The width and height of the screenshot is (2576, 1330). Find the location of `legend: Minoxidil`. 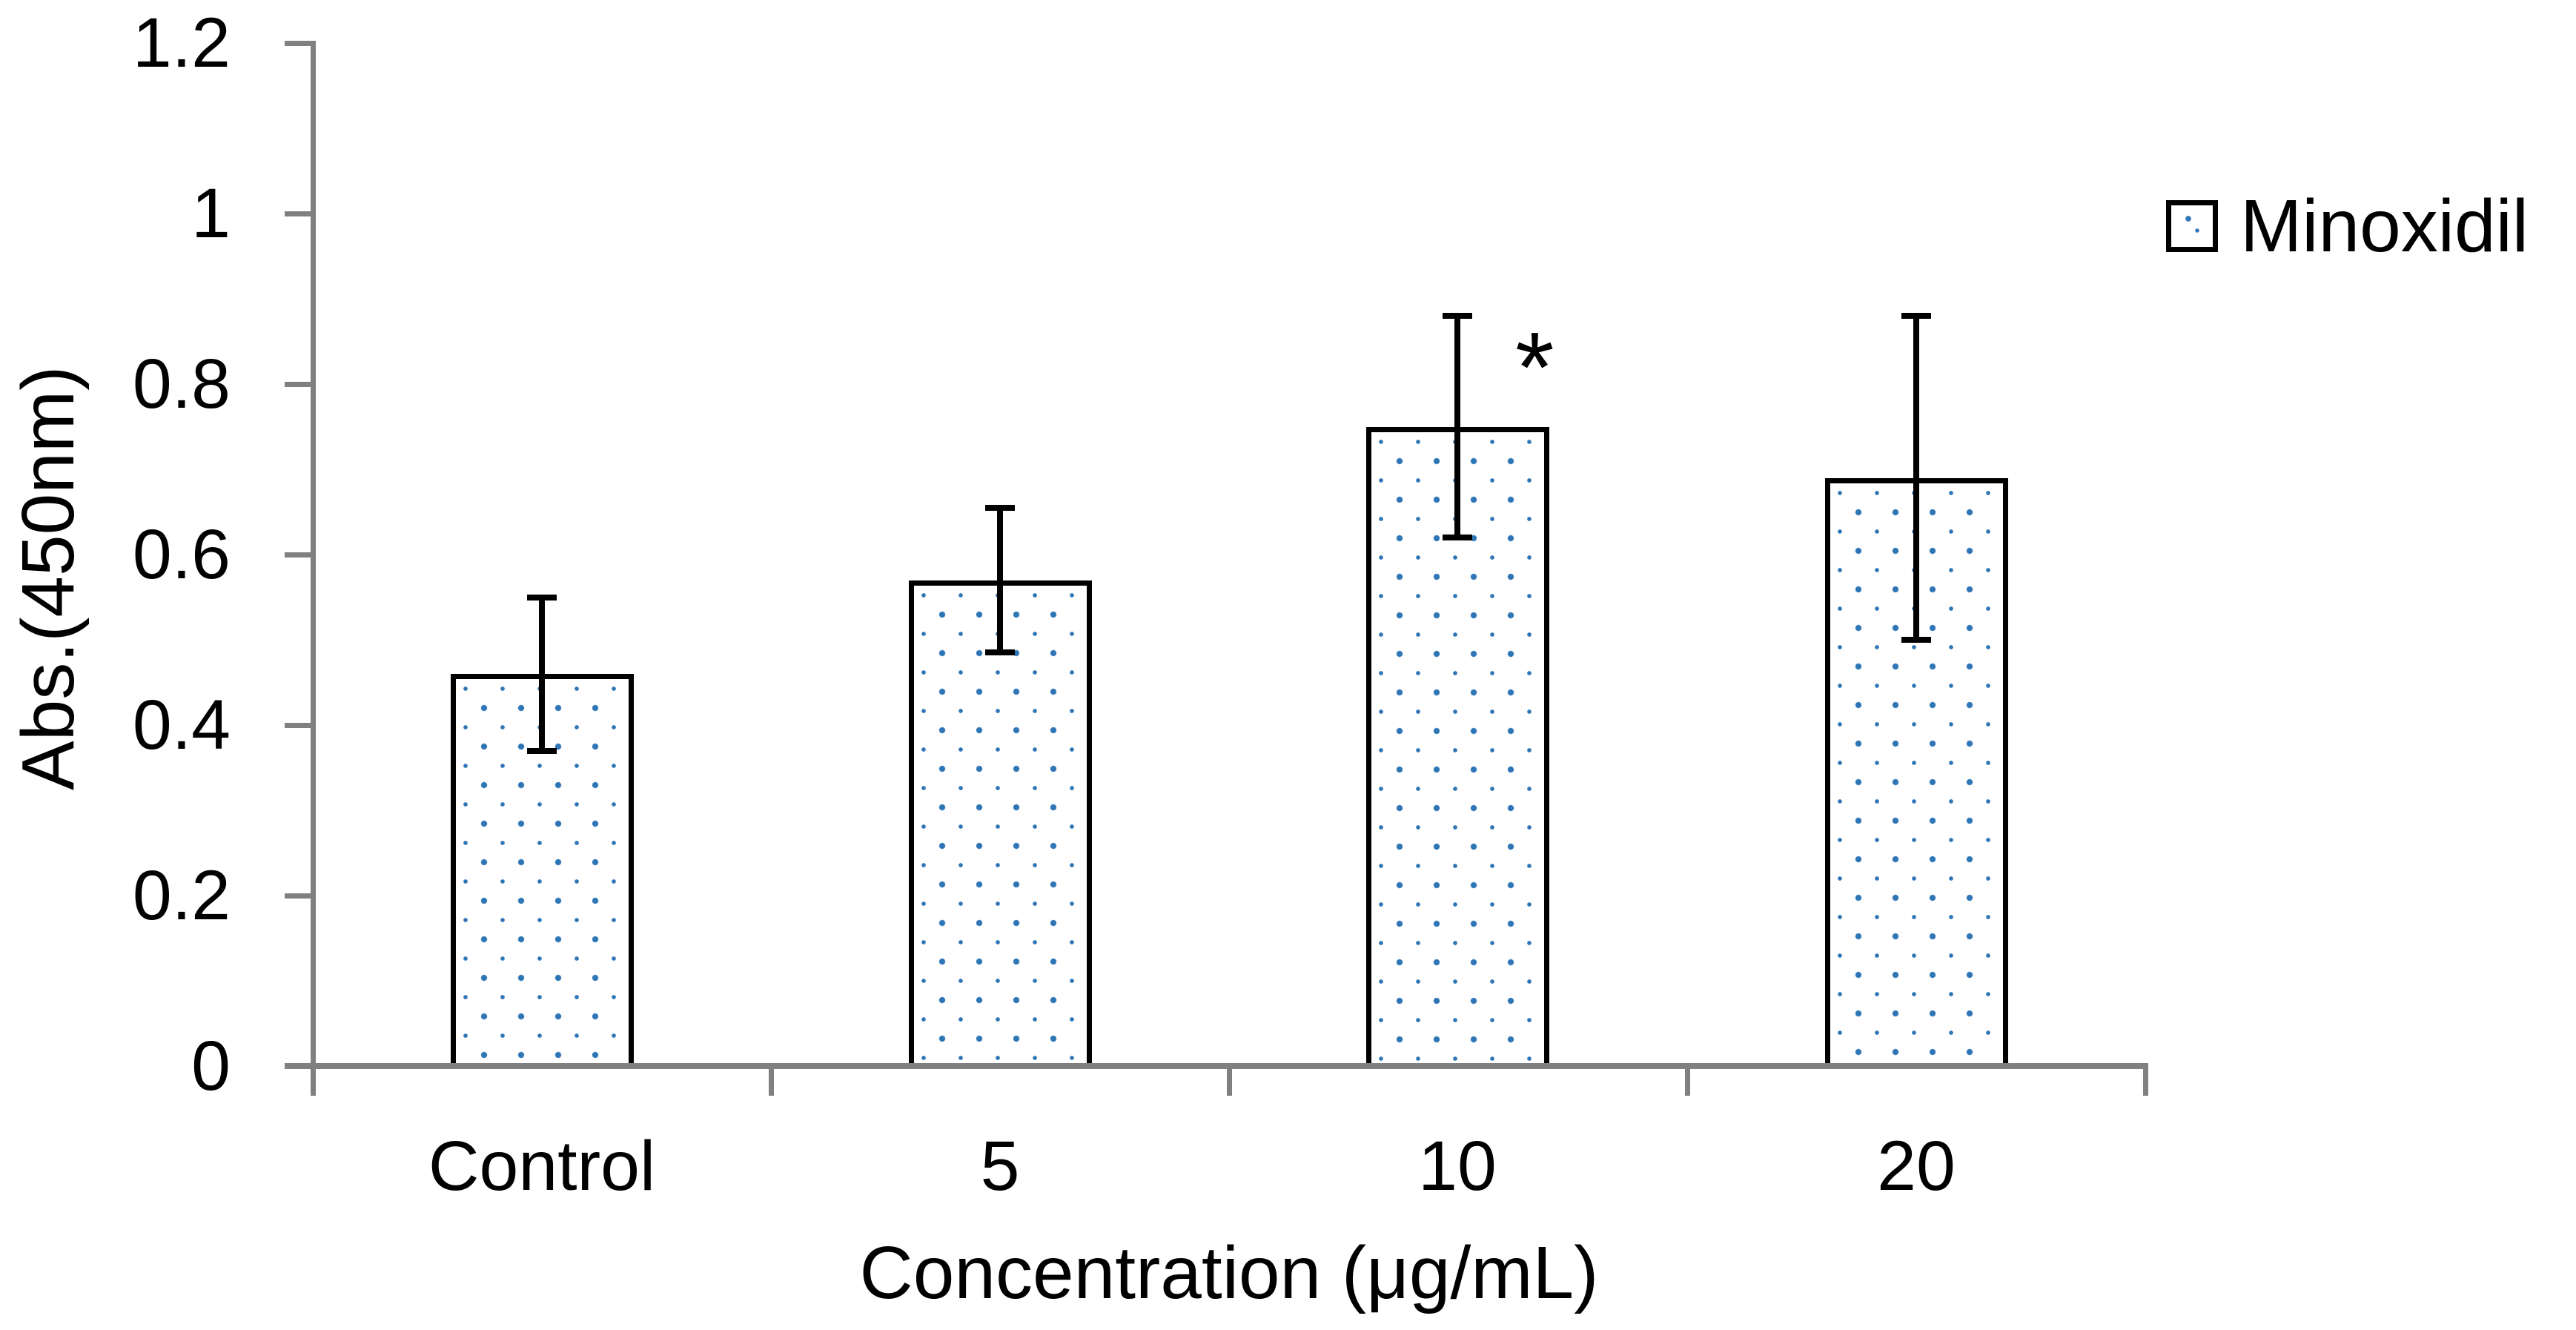

legend: Minoxidil is located at coordinates (2347, 226).